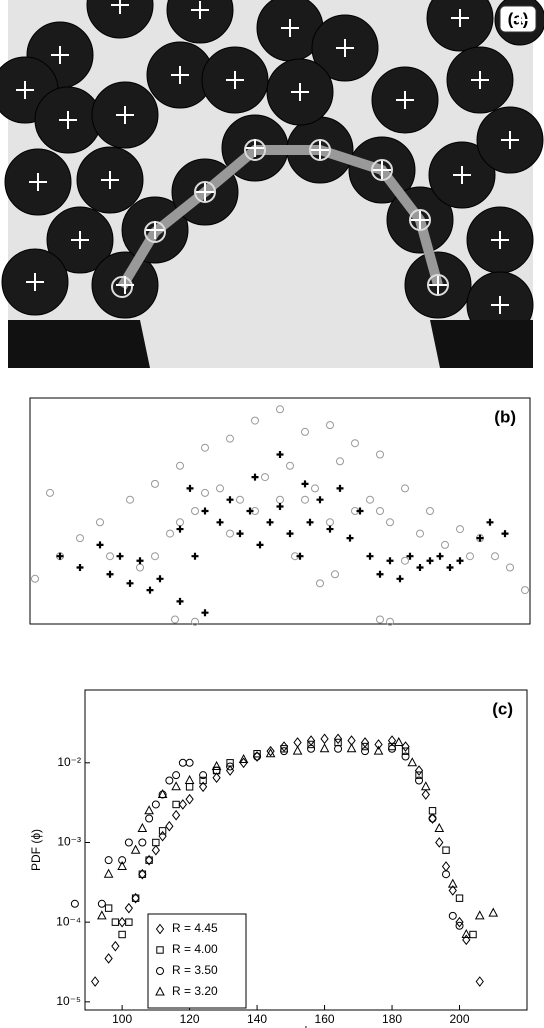 The image size is (544, 1028). I want to click on arch-nodes, so click(280, 218).